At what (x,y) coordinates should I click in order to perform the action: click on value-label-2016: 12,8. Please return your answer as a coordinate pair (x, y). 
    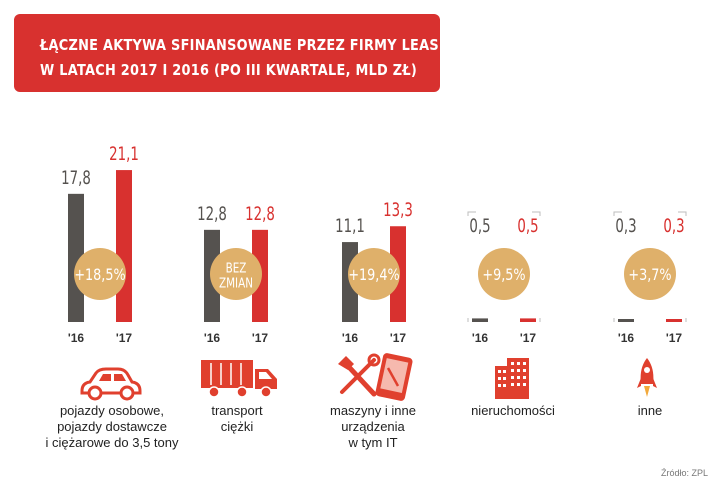
    Looking at the image, I should click on (212, 214).